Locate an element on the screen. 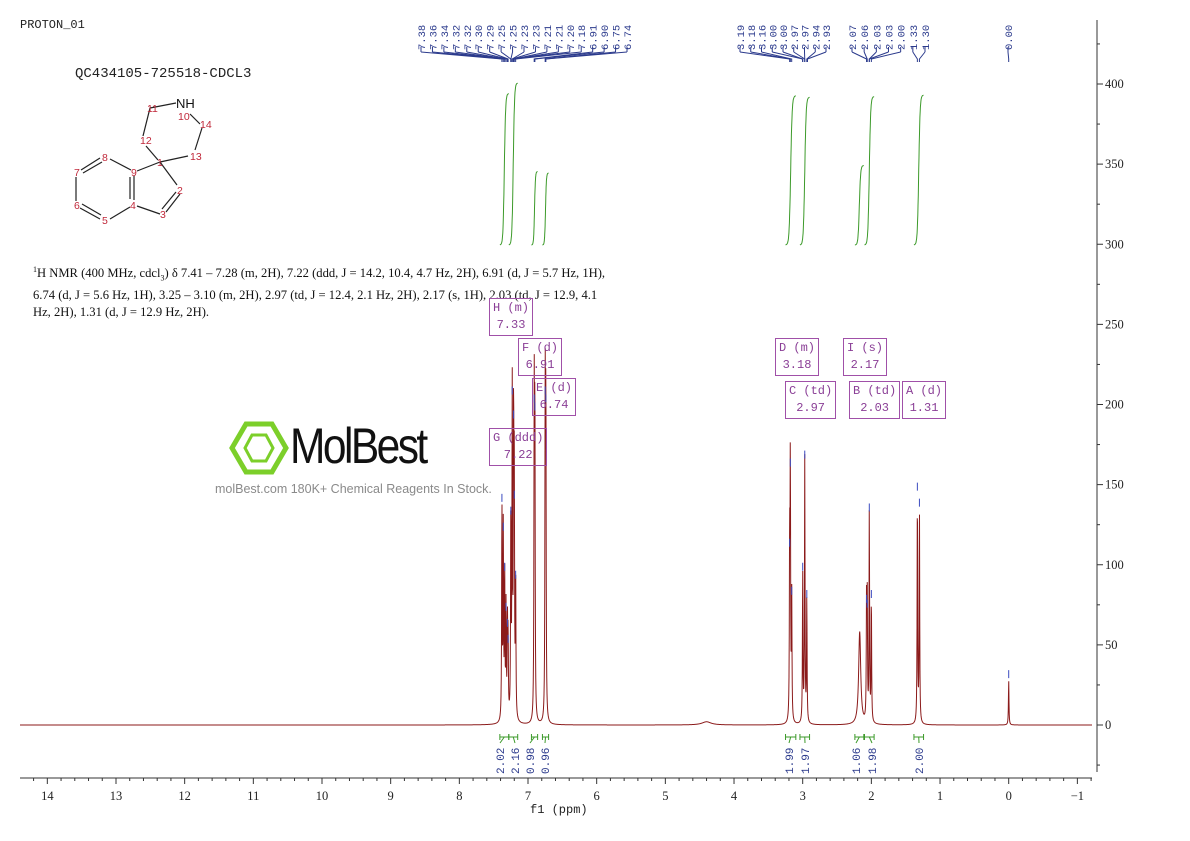 The image size is (1190, 841). y-tick-label: 350 is located at coordinates (1114, 164).